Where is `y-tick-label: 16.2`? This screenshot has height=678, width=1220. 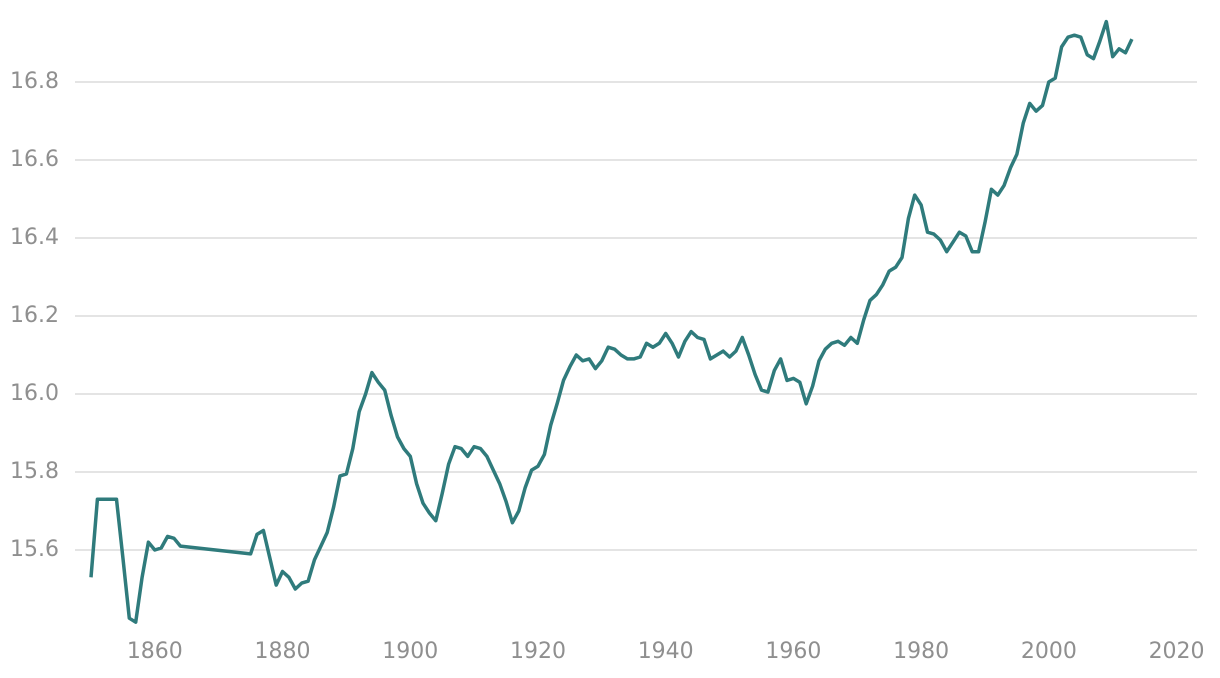
y-tick-label: 16.2 is located at coordinates (34, 315).